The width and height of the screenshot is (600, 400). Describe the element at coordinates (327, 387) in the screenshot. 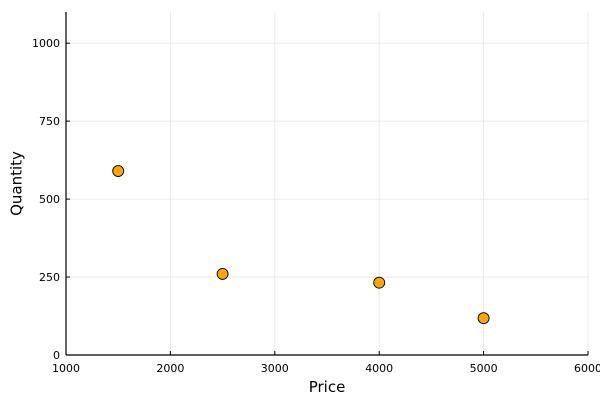

I see `x-axis-title: Price` at that location.